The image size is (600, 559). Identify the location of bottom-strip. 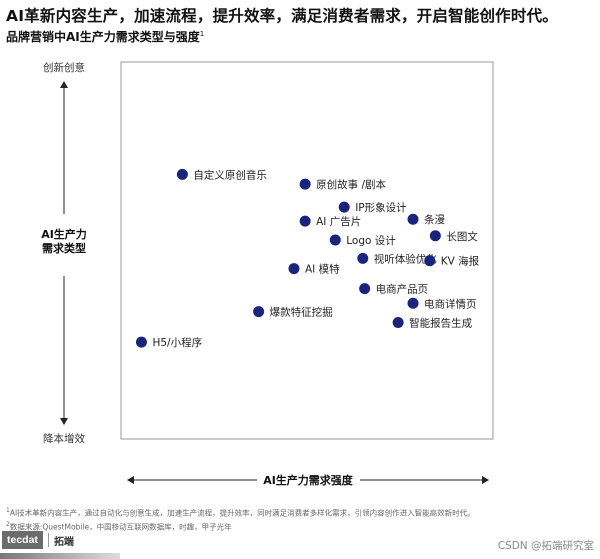
(60, 556).